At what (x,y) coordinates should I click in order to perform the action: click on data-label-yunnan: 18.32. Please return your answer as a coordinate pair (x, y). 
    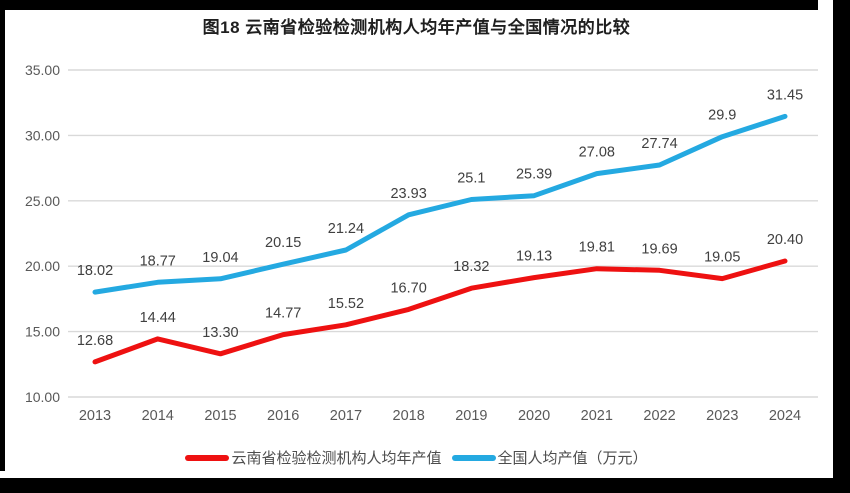
    Looking at the image, I should click on (471, 267).